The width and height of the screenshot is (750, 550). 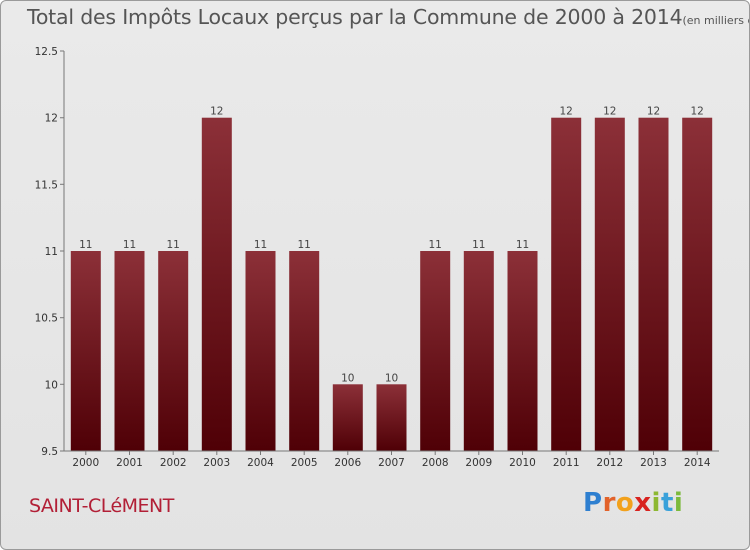 I want to click on value-label-2009: 11, so click(x=478, y=245).